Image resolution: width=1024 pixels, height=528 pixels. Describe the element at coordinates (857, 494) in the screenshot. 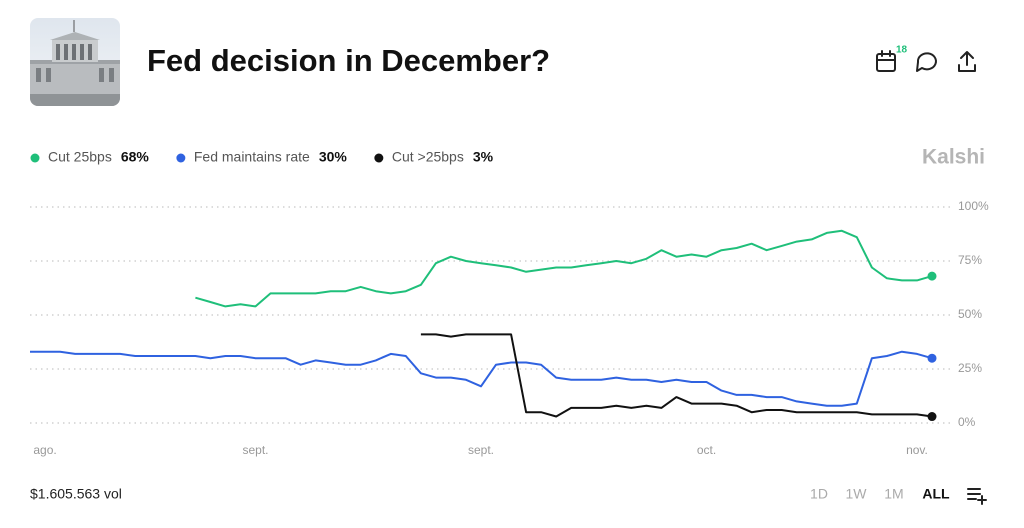

I see `range-button: 1W` at that location.